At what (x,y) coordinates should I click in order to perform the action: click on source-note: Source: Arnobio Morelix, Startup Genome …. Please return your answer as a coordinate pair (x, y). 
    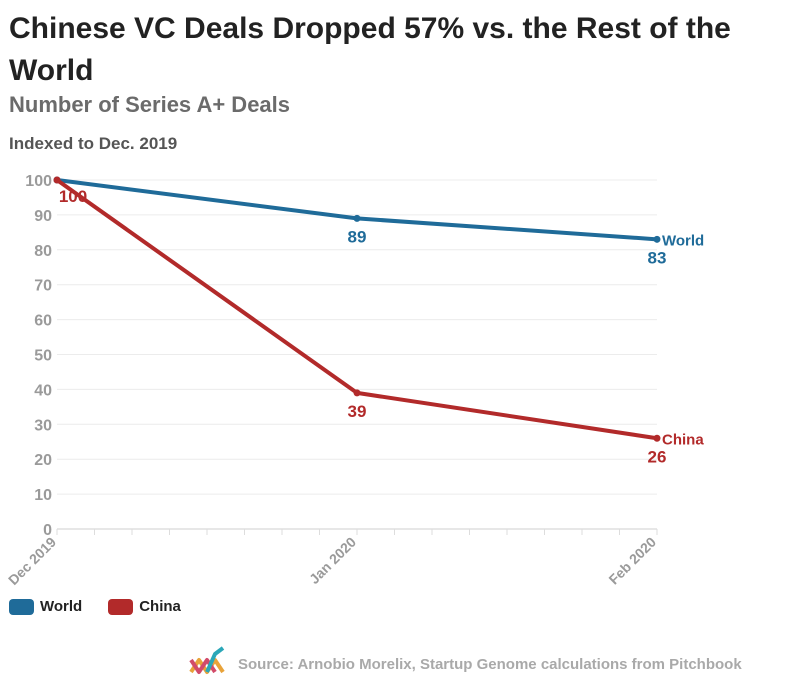
    Looking at the image, I should click on (490, 664).